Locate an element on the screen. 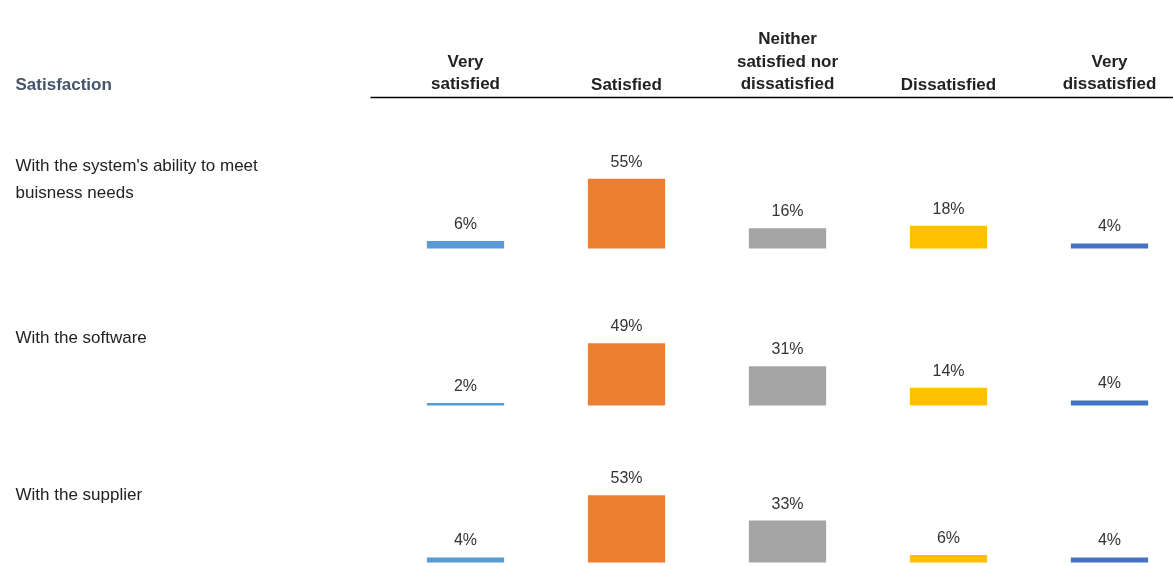  data-label: 31% is located at coordinates (787, 349).